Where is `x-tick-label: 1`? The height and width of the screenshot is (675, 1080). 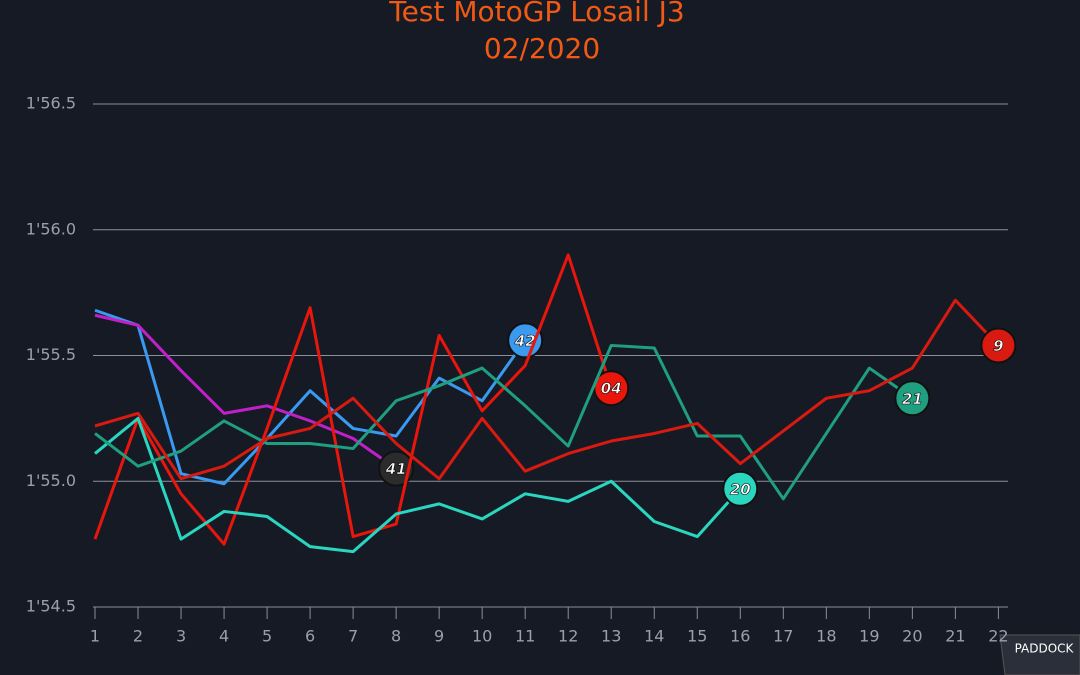
x-tick-label: 1 is located at coordinates (95, 636).